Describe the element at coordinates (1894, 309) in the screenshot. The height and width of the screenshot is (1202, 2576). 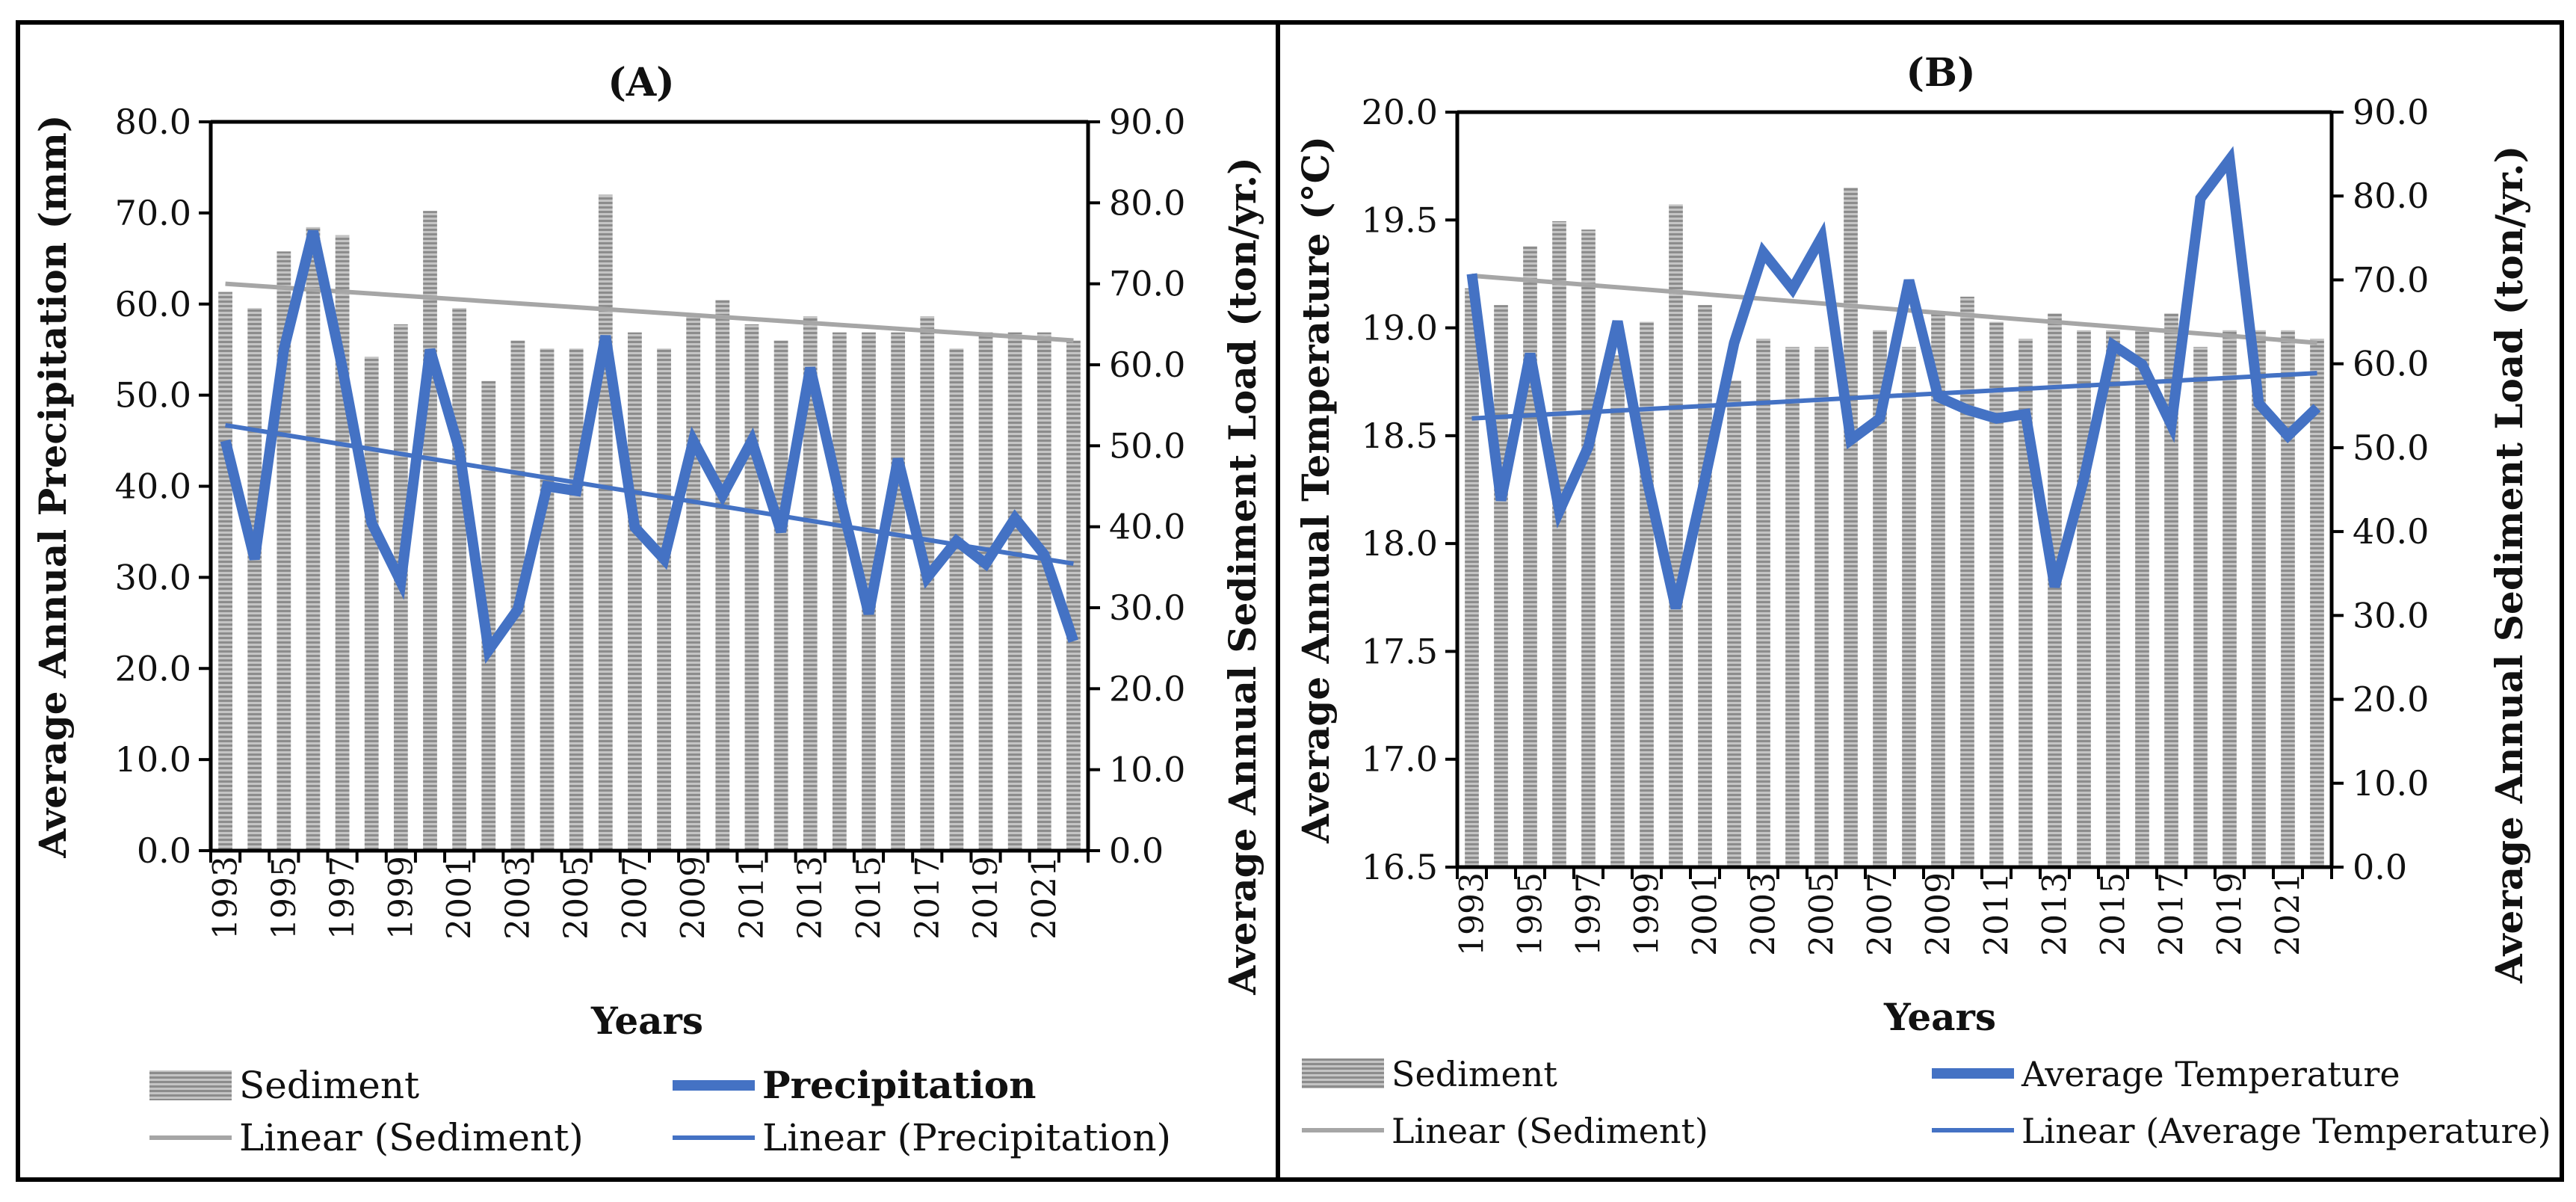
I see `linear-sediment-trendline` at that location.